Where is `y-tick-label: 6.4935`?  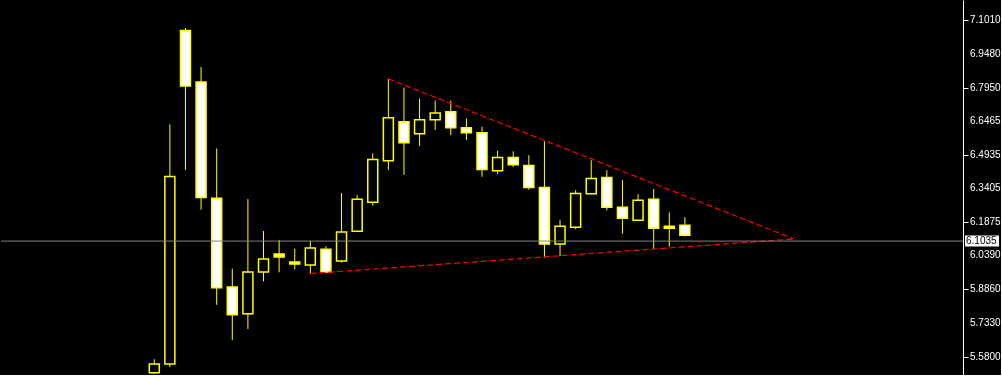 y-tick-label: 6.4935 is located at coordinates (986, 154).